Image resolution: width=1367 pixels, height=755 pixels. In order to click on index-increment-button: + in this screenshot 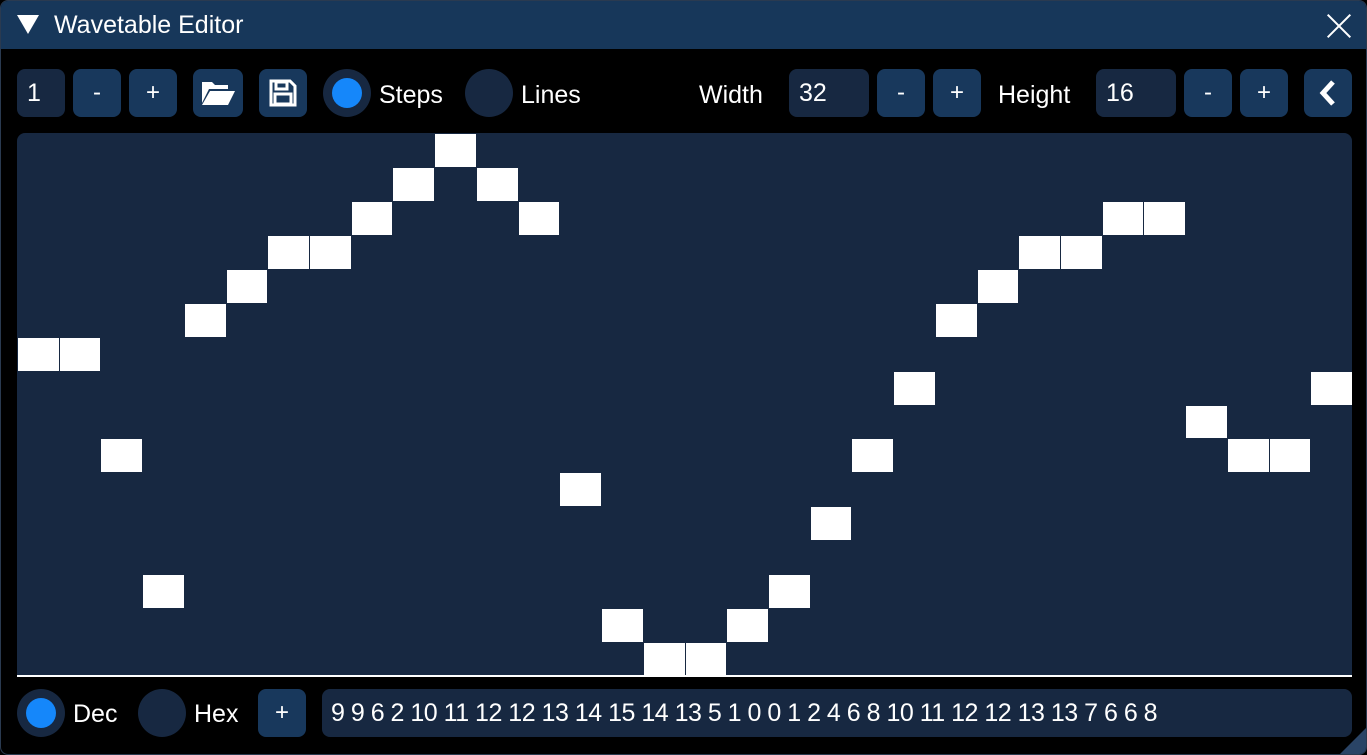, I will do `click(153, 93)`.